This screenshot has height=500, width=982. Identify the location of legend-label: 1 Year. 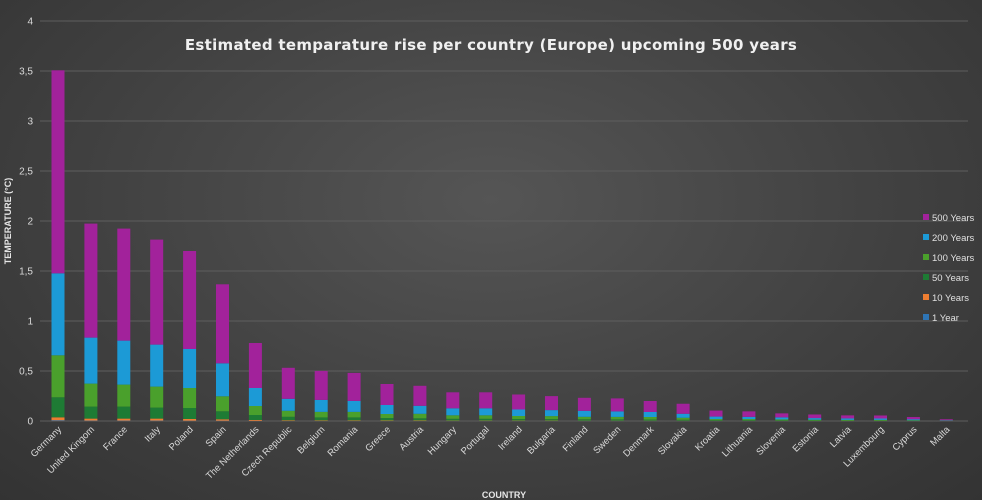
(945, 318).